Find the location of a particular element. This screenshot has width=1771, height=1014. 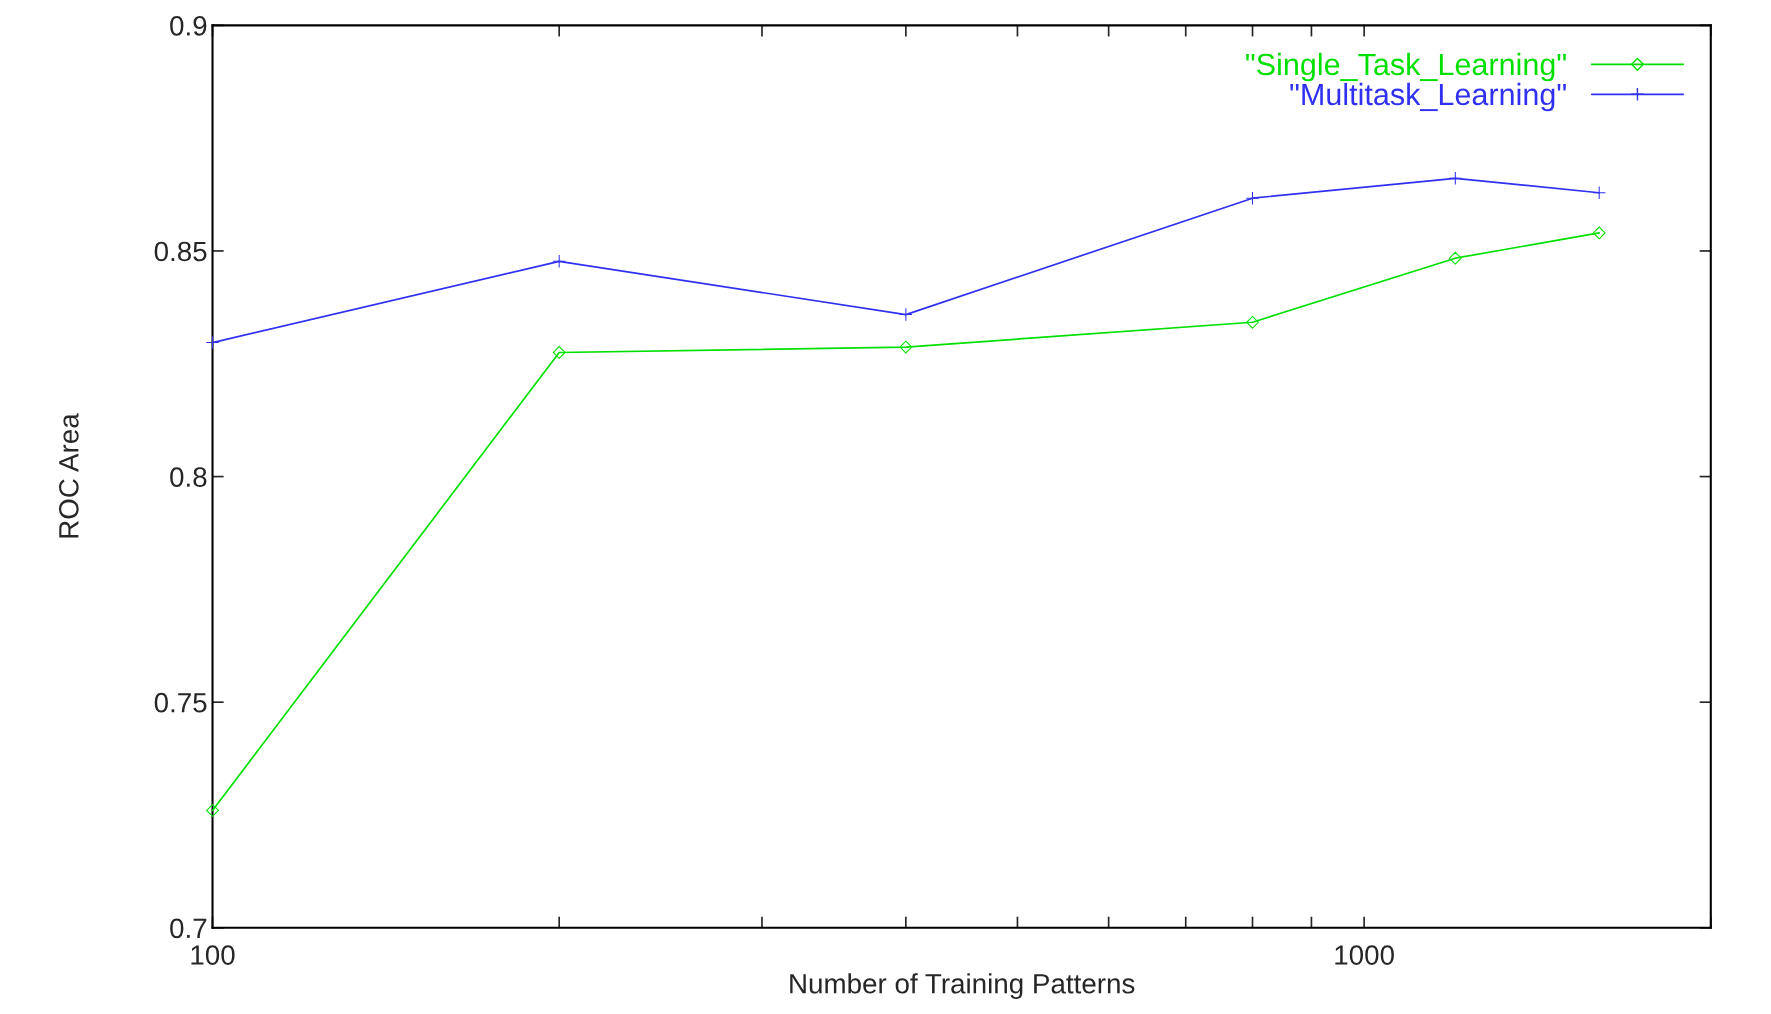

y-axis-title: ROC Area is located at coordinates (69, 475).